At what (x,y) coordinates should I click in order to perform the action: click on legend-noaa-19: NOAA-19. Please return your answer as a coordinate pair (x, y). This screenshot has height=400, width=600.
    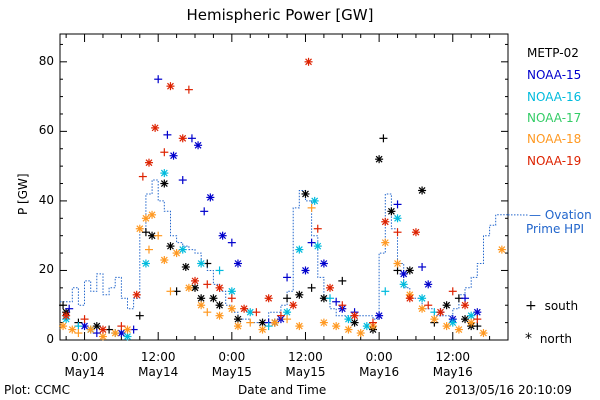
    Looking at the image, I should click on (554, 161).